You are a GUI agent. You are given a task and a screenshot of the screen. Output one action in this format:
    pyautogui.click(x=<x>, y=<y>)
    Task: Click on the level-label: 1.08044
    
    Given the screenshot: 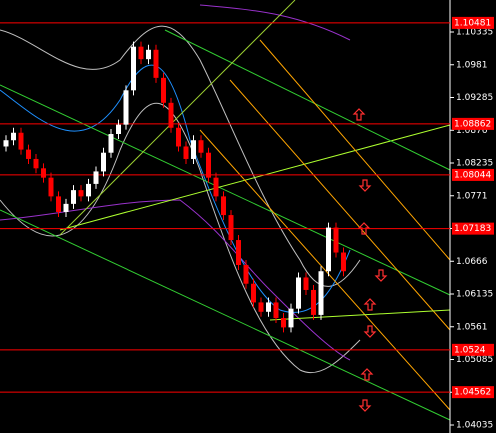 What is the action you would take?
    pyautogui.click(x=472, y=175)
    